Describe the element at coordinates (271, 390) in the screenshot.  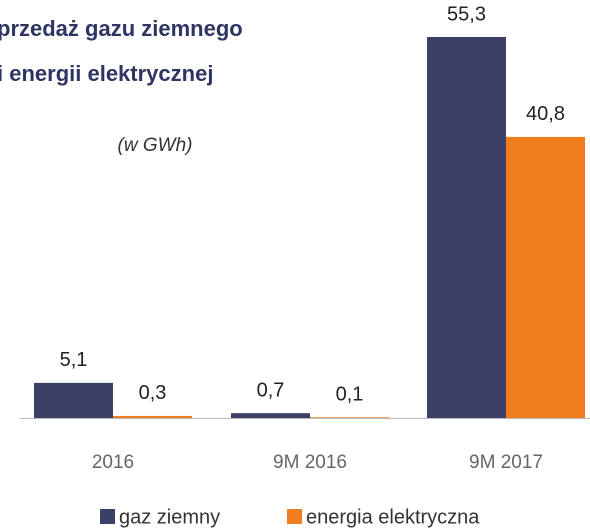
I see `data-label: 0,7` at that location.